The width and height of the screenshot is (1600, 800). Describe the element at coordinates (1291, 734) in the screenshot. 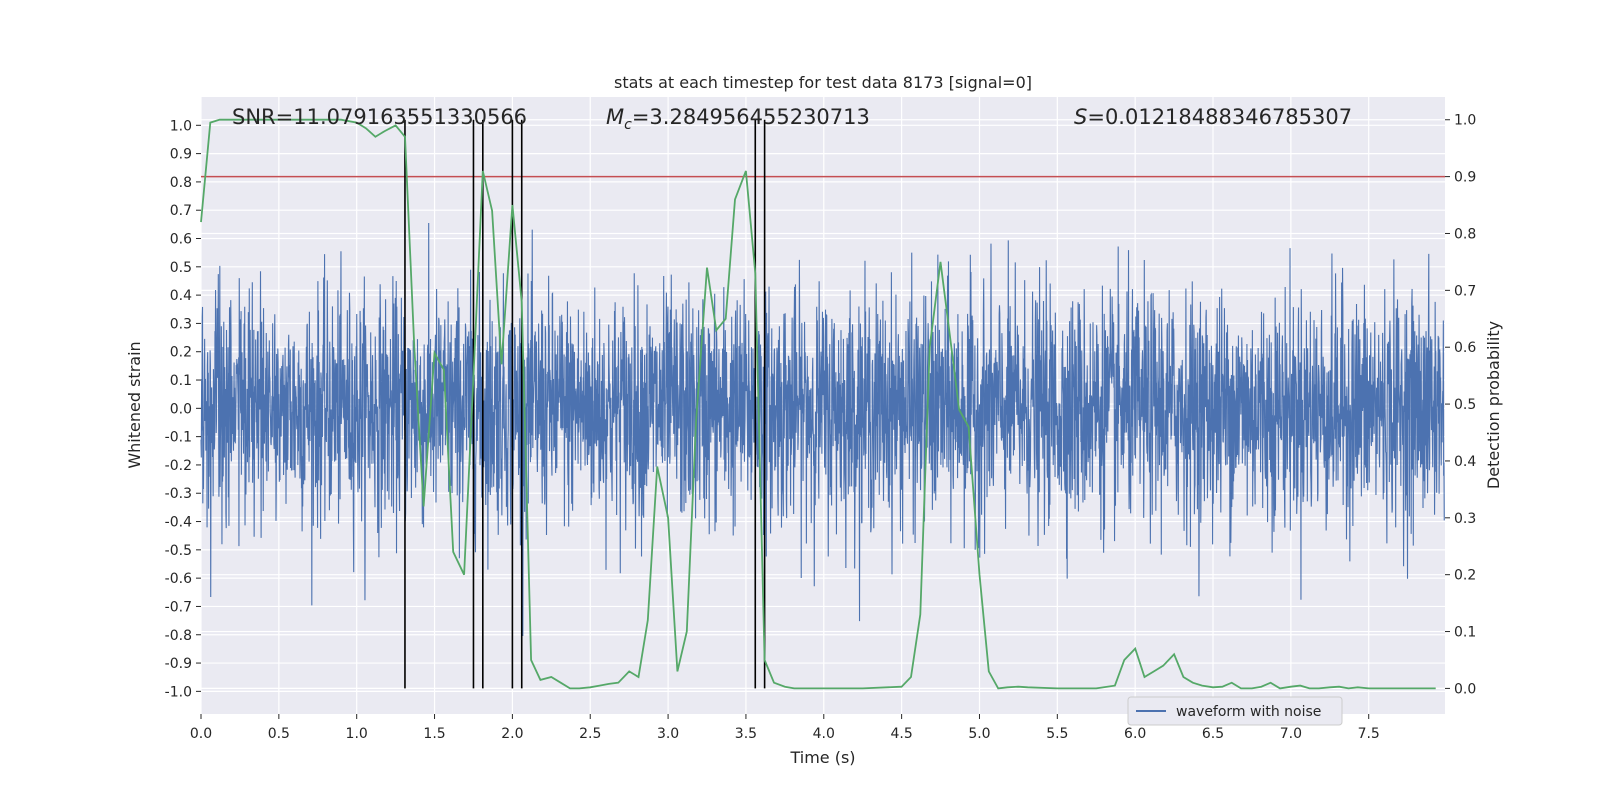

I see `x-tick-label: 7.0` at that location.